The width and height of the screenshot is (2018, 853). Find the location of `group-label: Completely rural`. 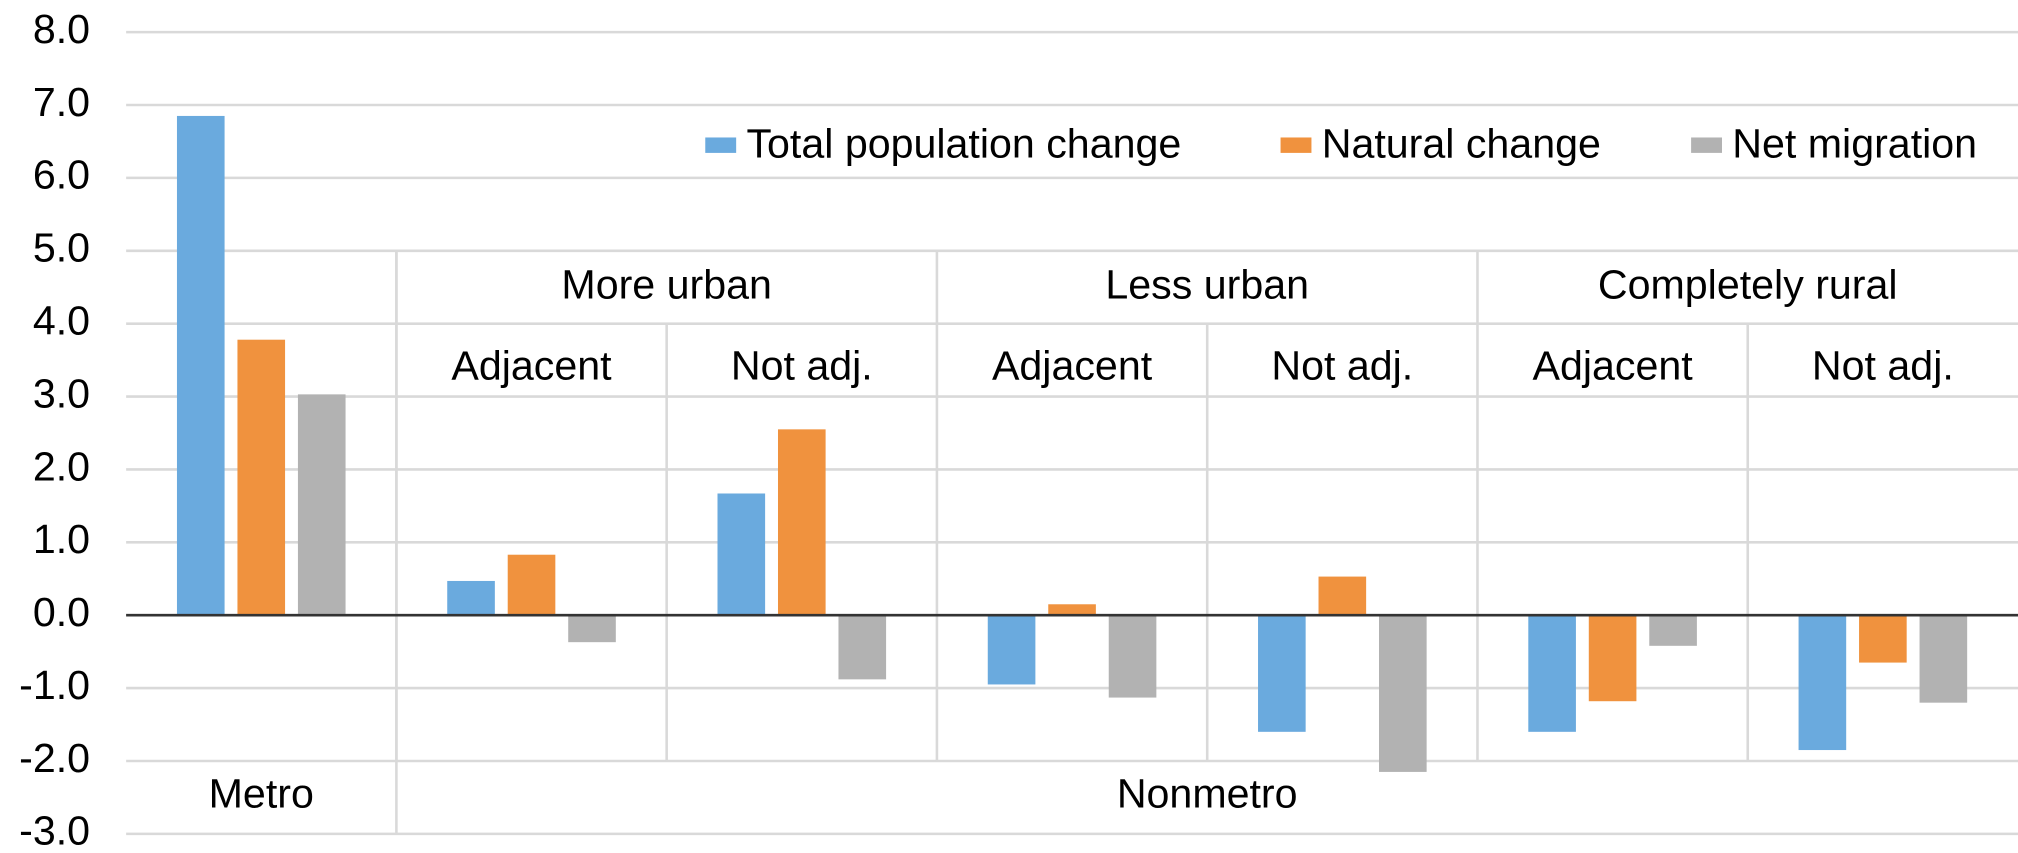

group-label: Completely rural is located at coordinates (1748, 285).